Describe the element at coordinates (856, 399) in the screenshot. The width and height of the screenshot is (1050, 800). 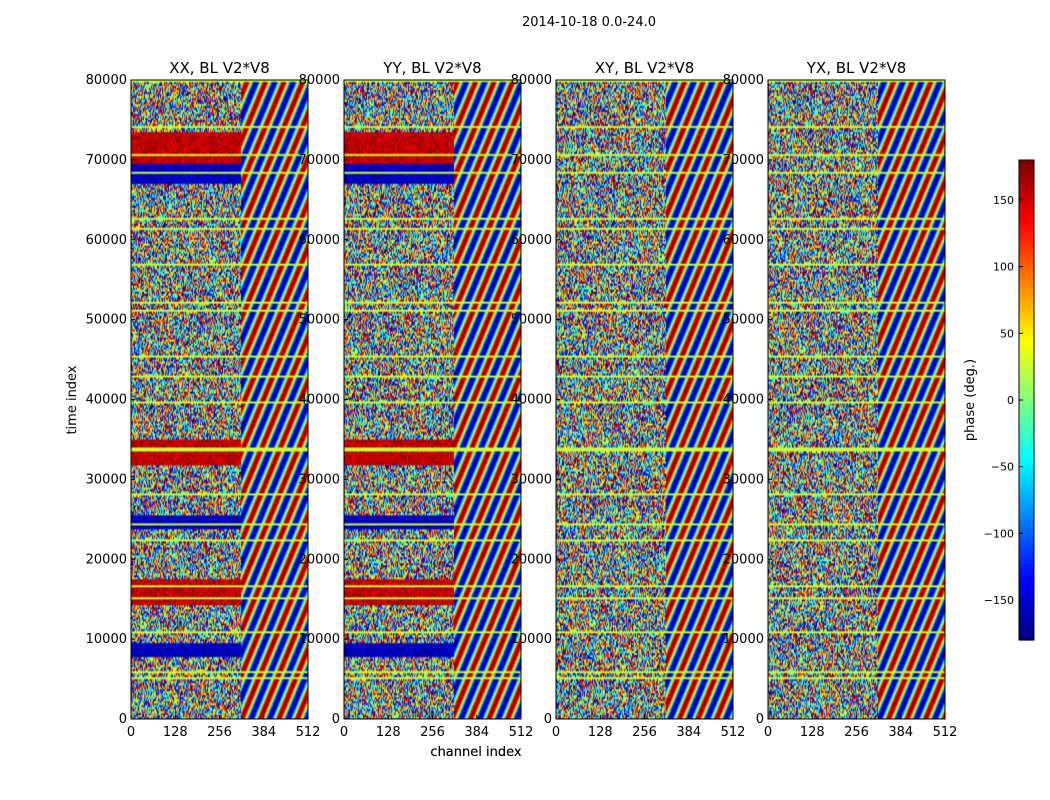
I see `heatmap-image` at that location.